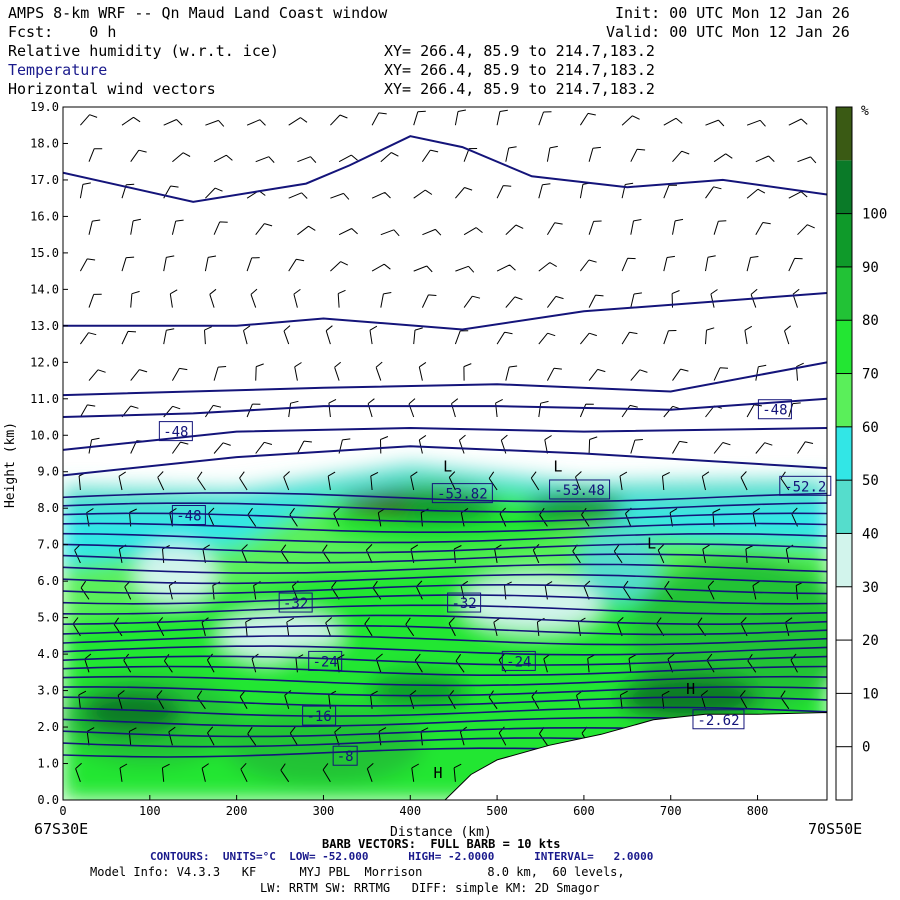 This screenshot has width=900, height=900. I want to click on y-tick-label: 1.0, so click(48, 764).